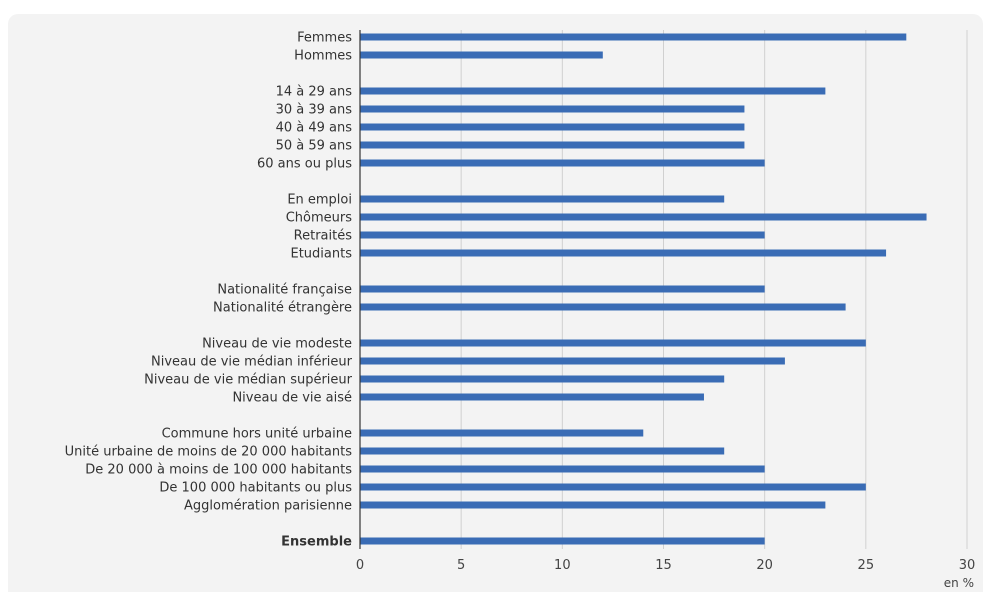  What do you see at coordinates (314, 92) in the screenshot?
I see `category-label: 14 à 29 ans` at bounding box center [314, 92].